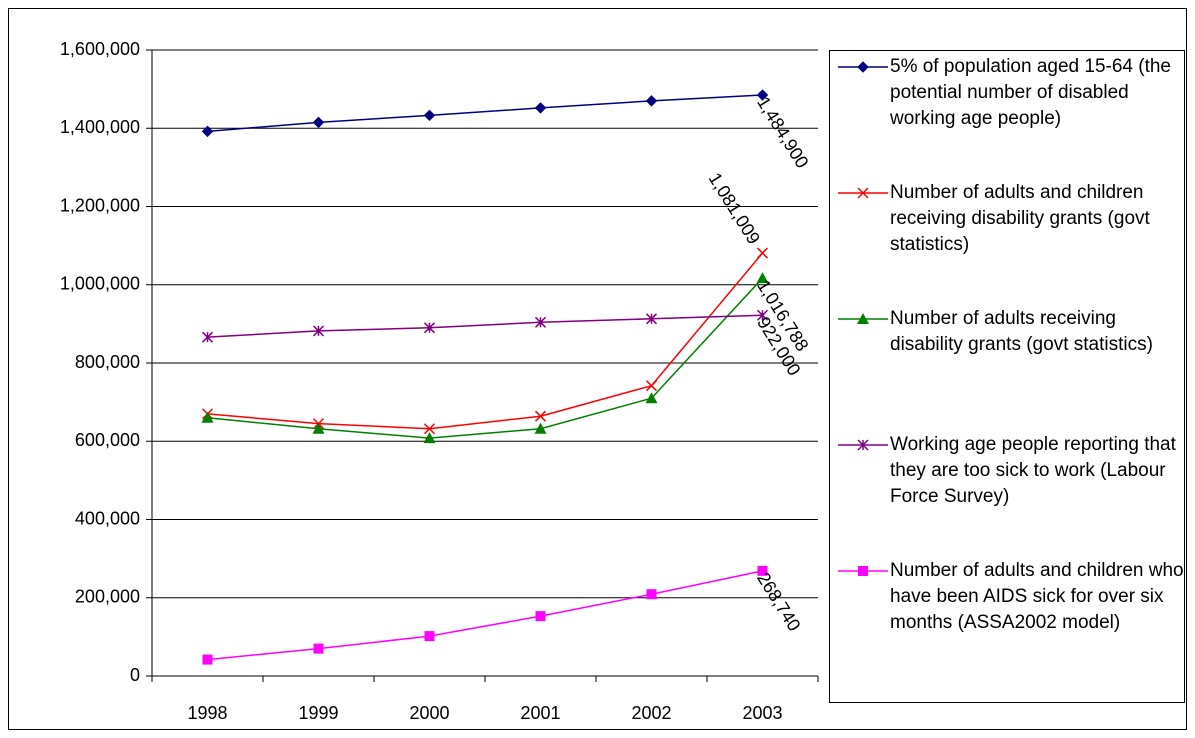 This screenshot has width=1195, height=738. What do you see at coordinates (107, 518) in the screenshot?
I see `y-tick-label: 400,000` at bounding box center [107, 518].